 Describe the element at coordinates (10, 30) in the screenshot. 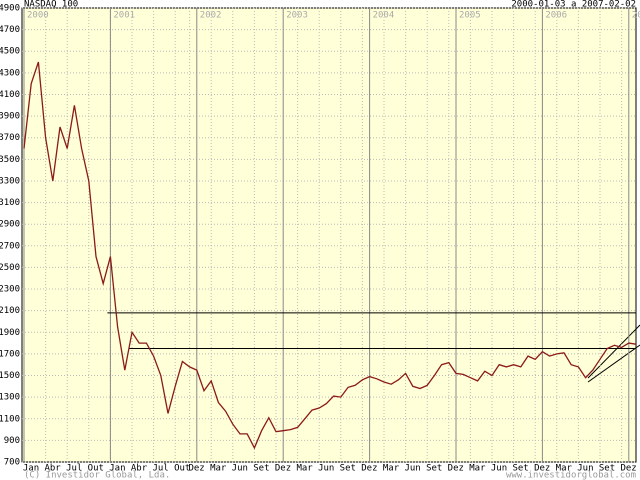

I see `y-tick-label: 4700` at that location.